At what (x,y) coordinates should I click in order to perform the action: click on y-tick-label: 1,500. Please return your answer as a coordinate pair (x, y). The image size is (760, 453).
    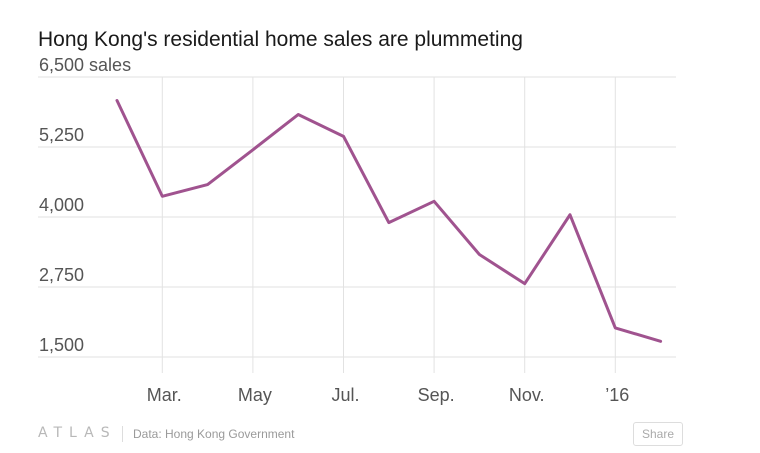
    Looking at the image, I should click on (61, 345).